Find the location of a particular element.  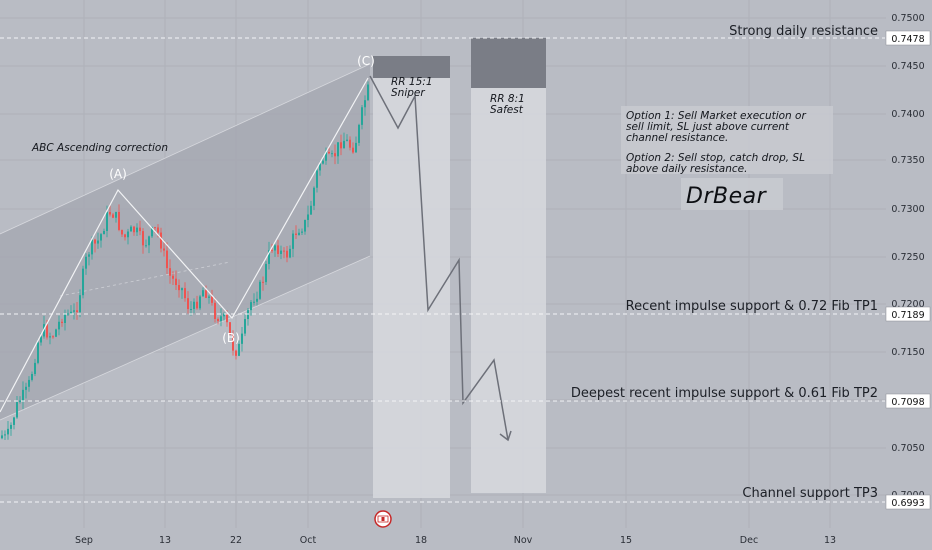

price-tag-resistance-text: 0.7478 is located at coordinates (907, 39).